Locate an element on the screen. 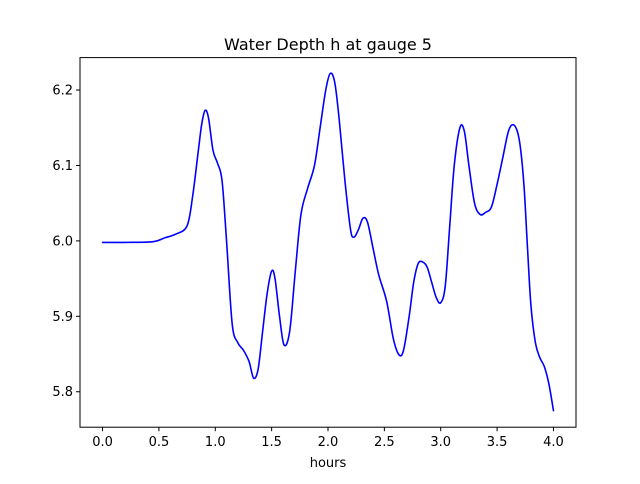 The height and width of the screenshot is (484, 640). x-tick-label: 3.5 is located at coordinates (497, 442).